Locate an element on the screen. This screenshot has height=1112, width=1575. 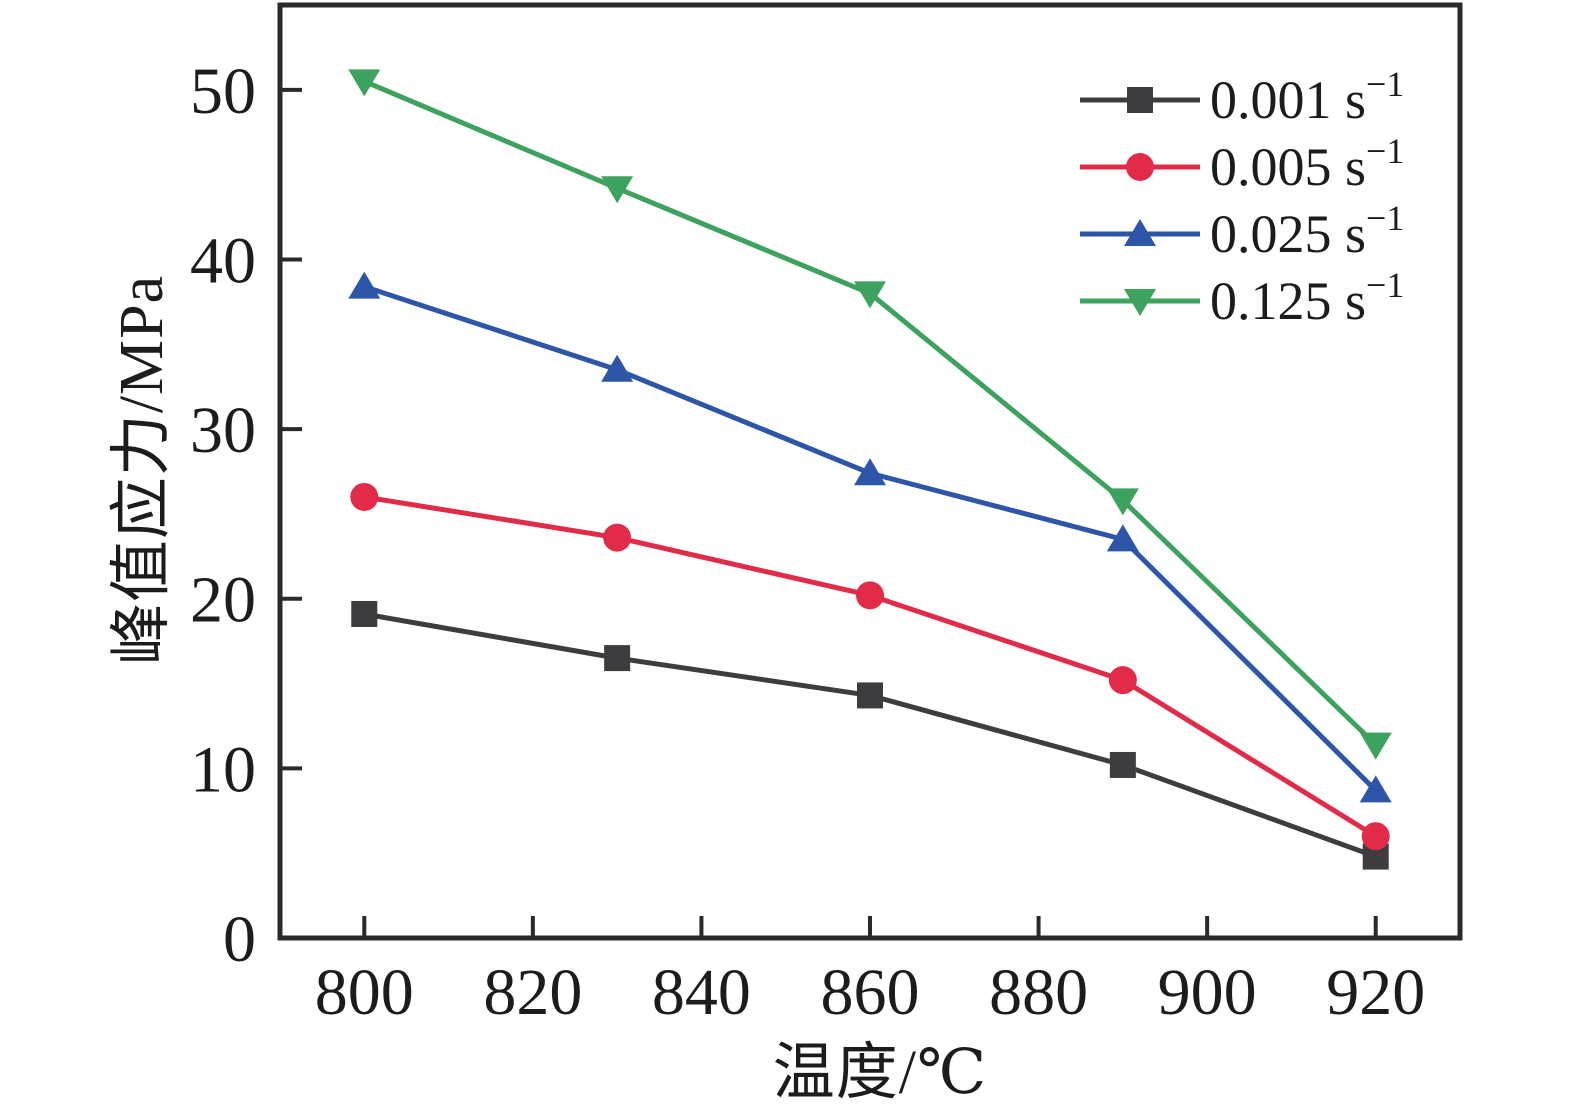
x-axis-tick-label: 880 is located at coordinates (1038, 992).